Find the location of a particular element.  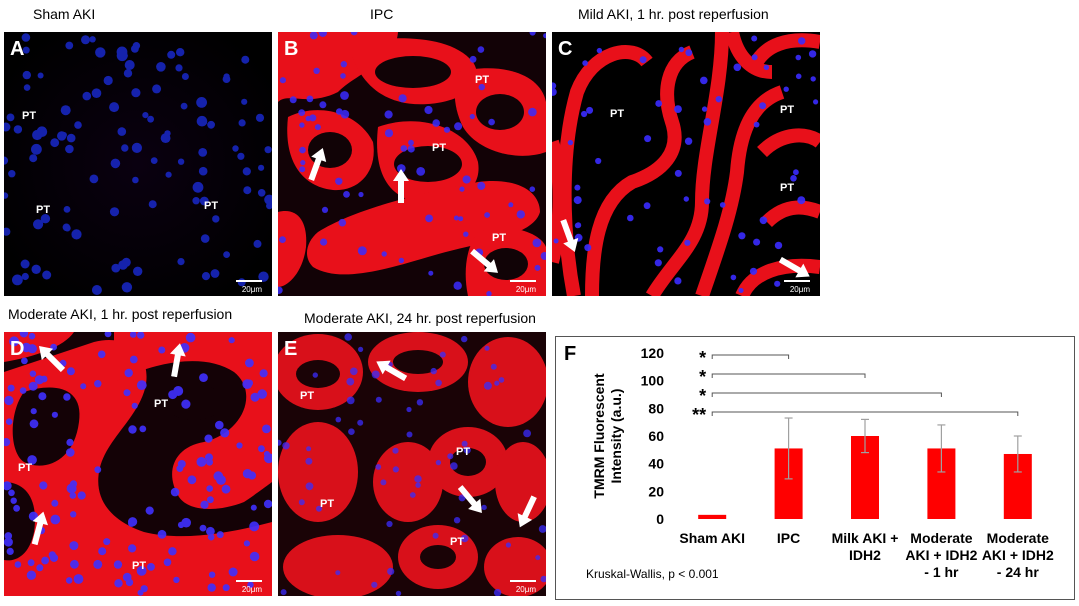

micrograph-panel-a: A PT PT PT 20μm is located at coordinates (138, 164).